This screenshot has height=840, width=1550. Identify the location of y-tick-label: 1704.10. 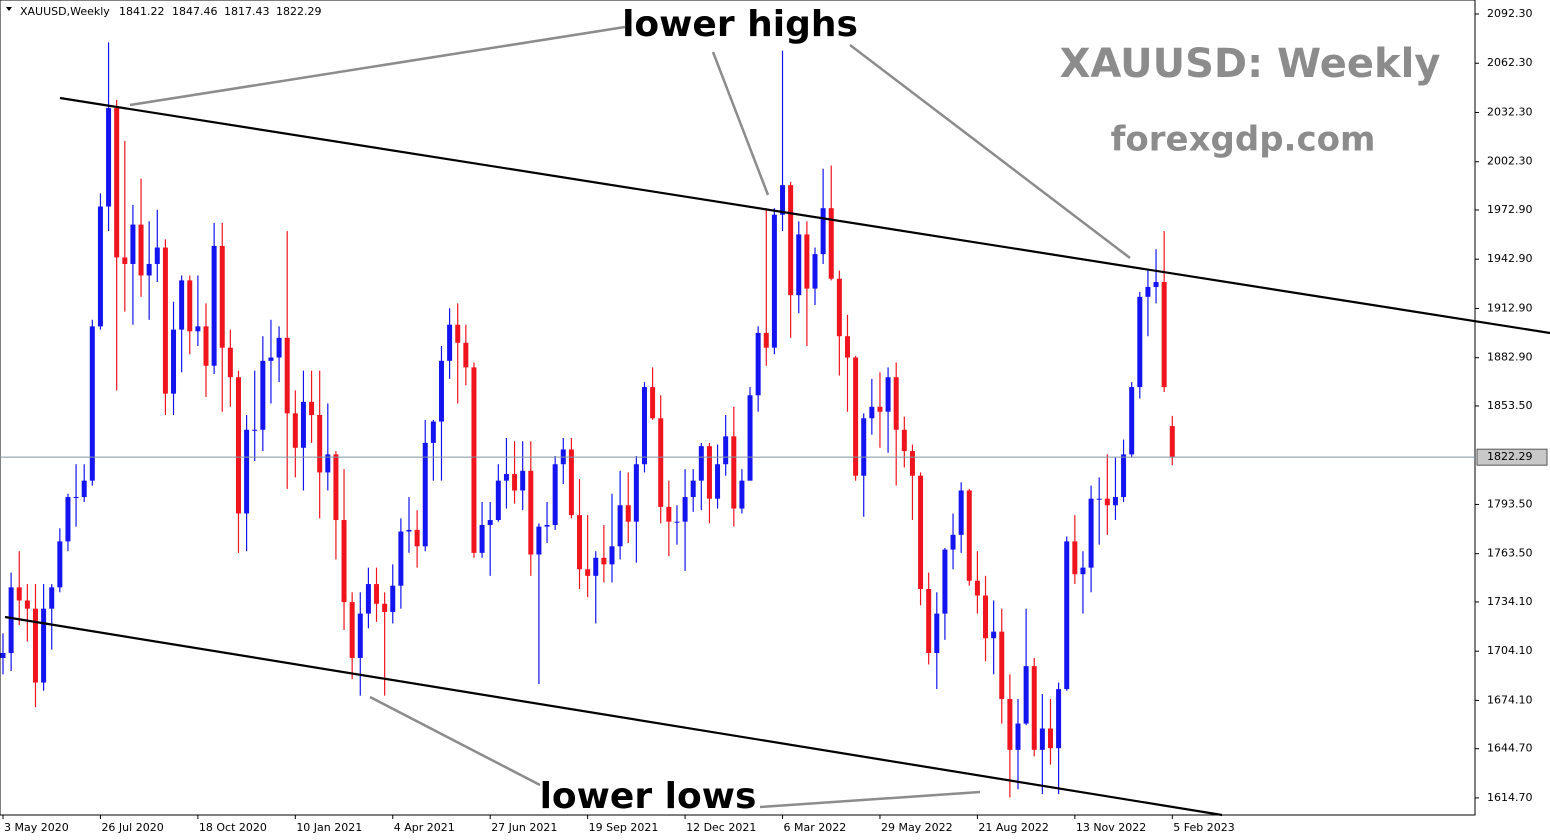
(1510, 650).